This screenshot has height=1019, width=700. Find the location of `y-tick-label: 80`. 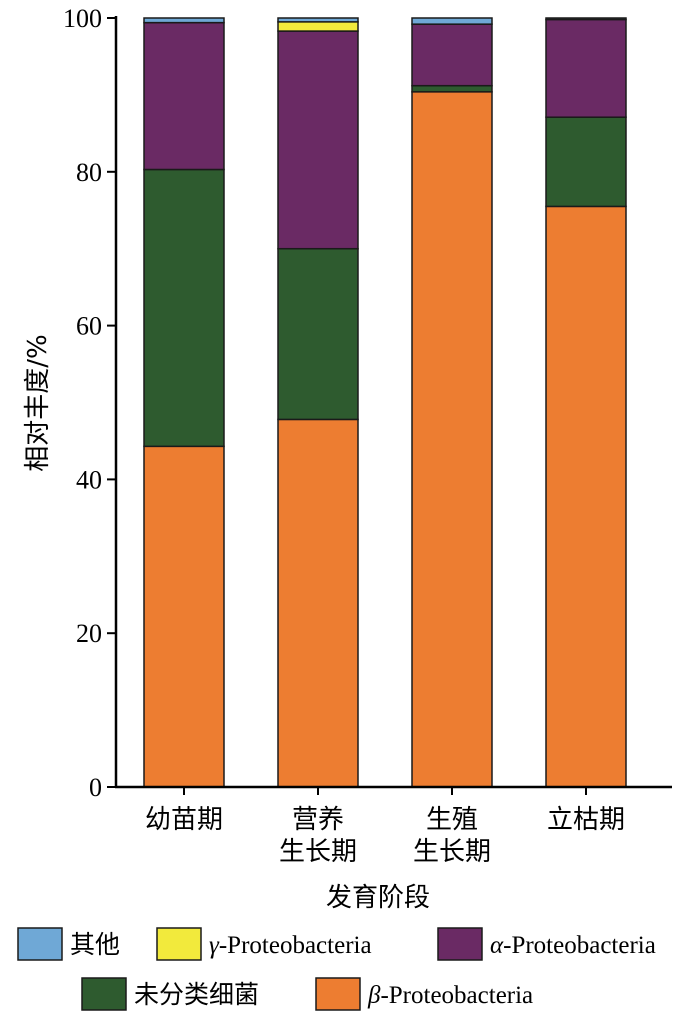

y-tick-label: 80 is located at coordinates (89, 172).